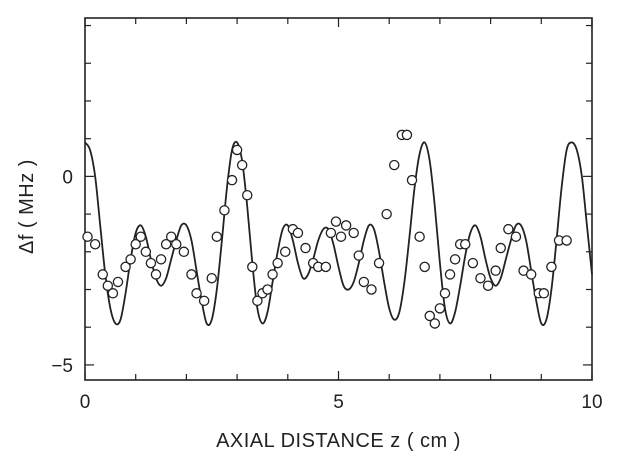 This screenshot has width=620, height=456. Describe the element at coordinates (338, 441) in the screenshot. I see `x-axis-label: AXIAL DISTANCE z ( cm )` at that location.